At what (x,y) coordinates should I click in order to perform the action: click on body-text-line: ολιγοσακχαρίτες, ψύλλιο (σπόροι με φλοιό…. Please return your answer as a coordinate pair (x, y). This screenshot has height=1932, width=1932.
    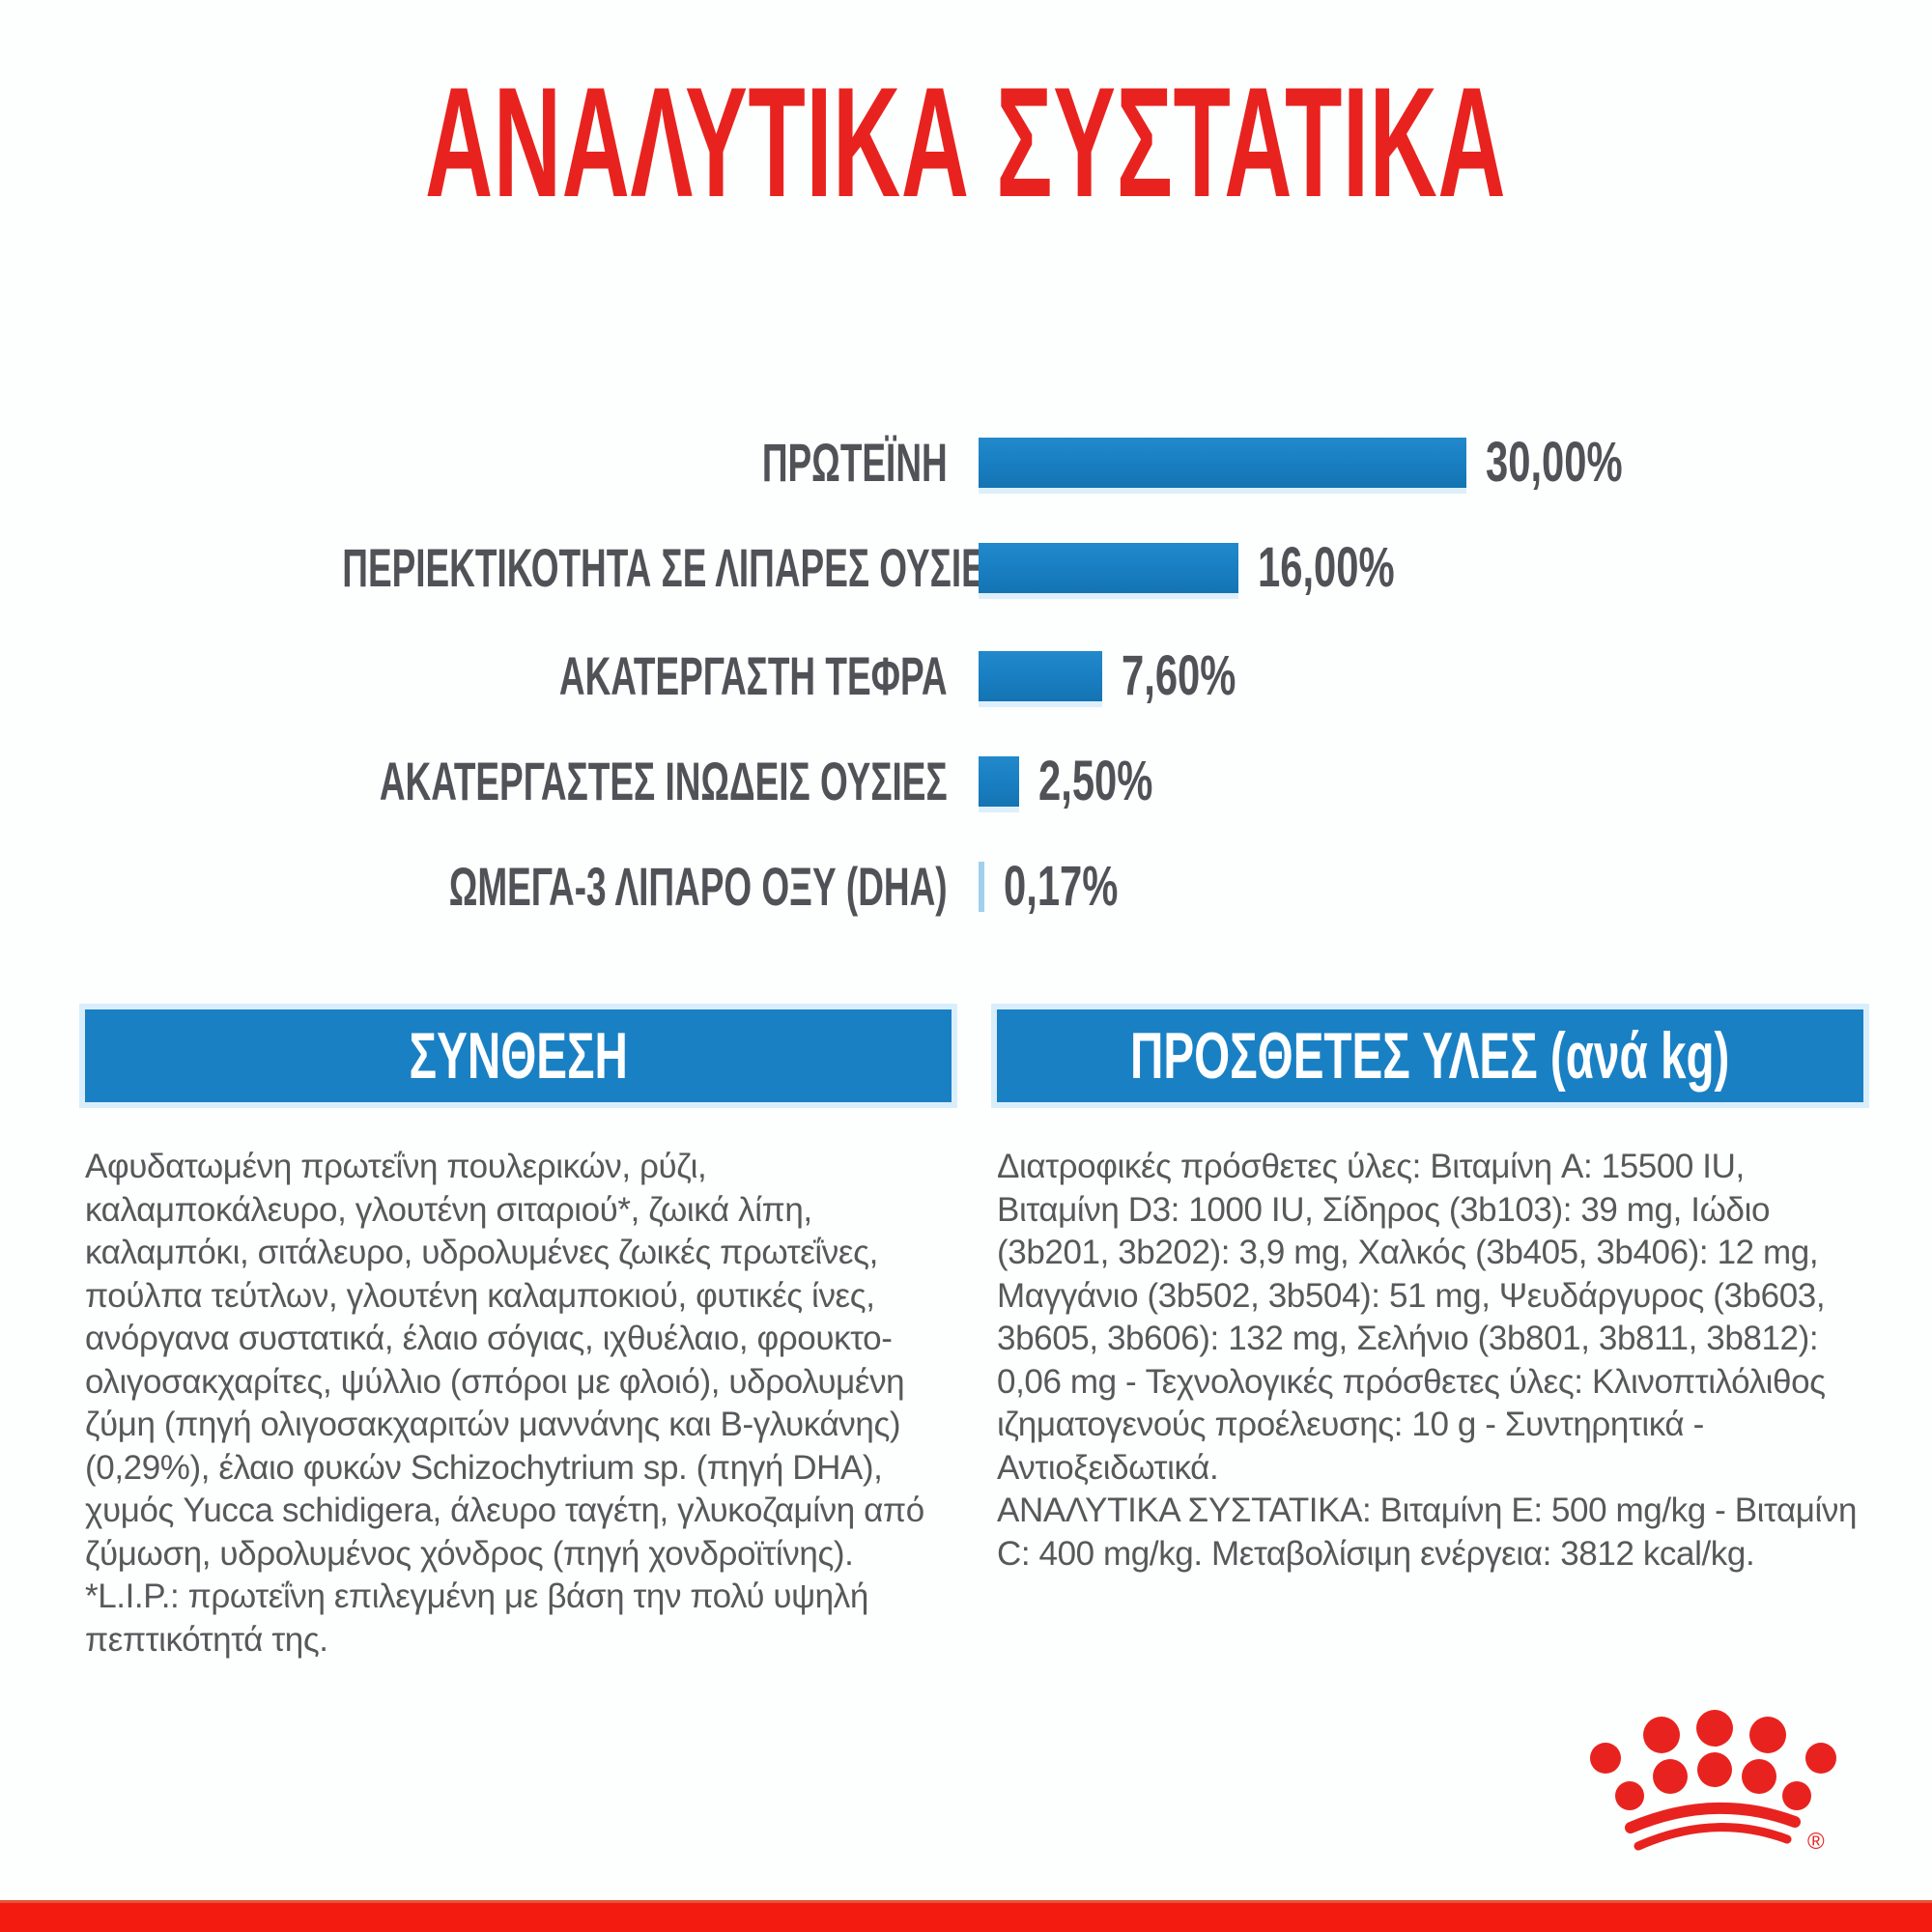
    Looking at the image, I should click on (495, 1381).